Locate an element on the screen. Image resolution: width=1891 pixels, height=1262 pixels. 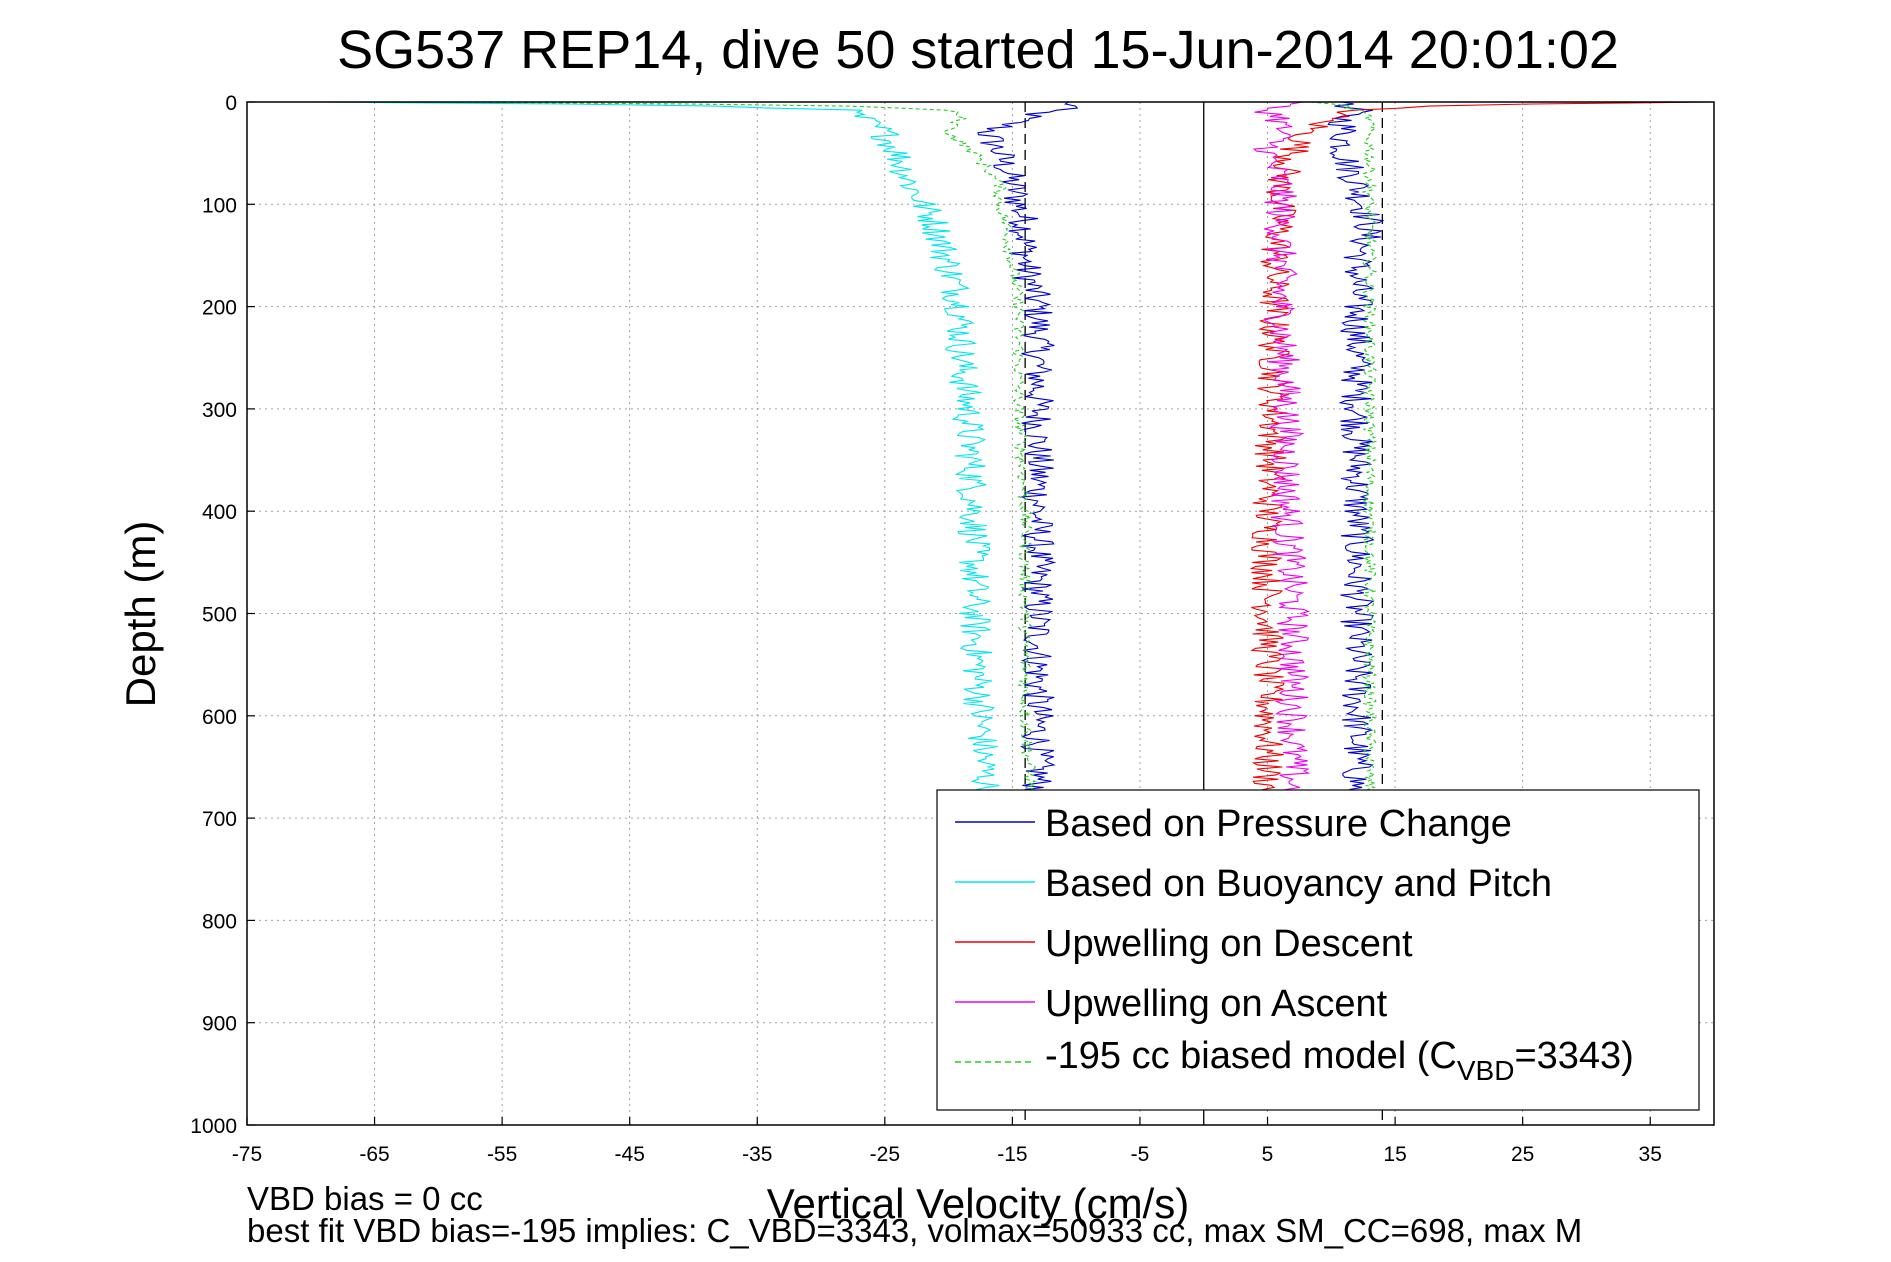
x-tick-label: 35 is located at coordinates (1650, 1154).